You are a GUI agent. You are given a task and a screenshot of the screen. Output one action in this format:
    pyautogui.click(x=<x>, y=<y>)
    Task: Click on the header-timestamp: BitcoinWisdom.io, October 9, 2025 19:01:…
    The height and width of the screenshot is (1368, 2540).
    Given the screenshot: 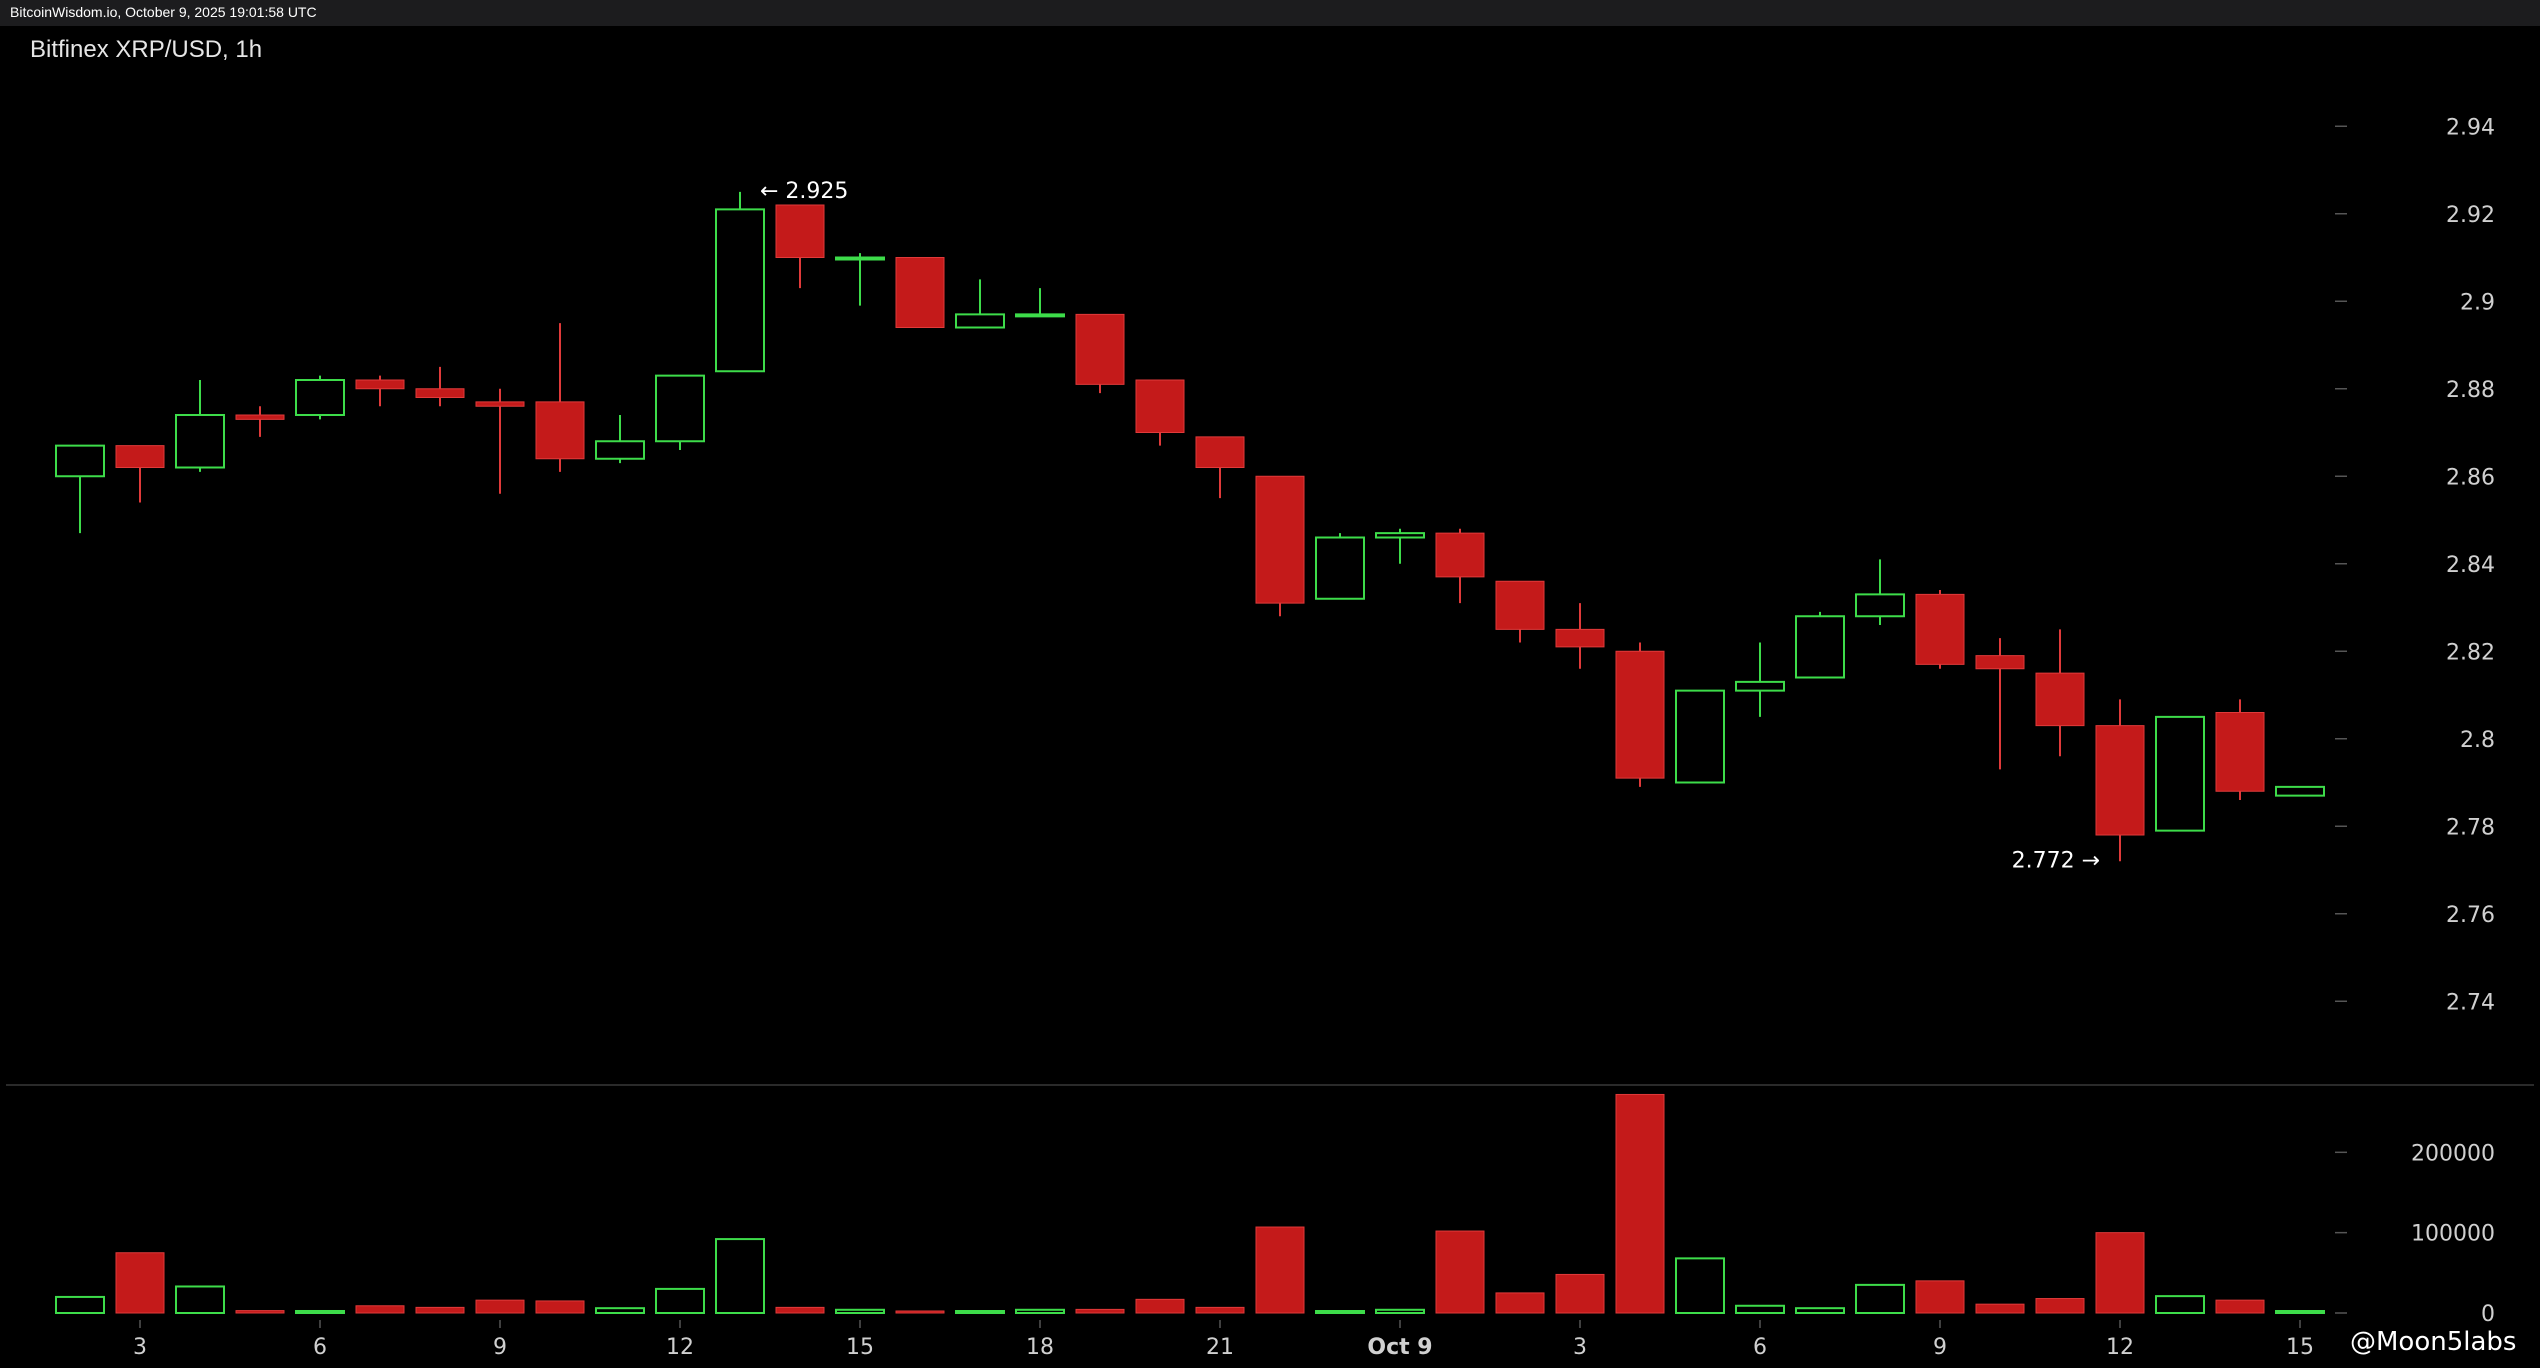 What is the action you would take?
    pyautogui.click(x=163, y=12)
    